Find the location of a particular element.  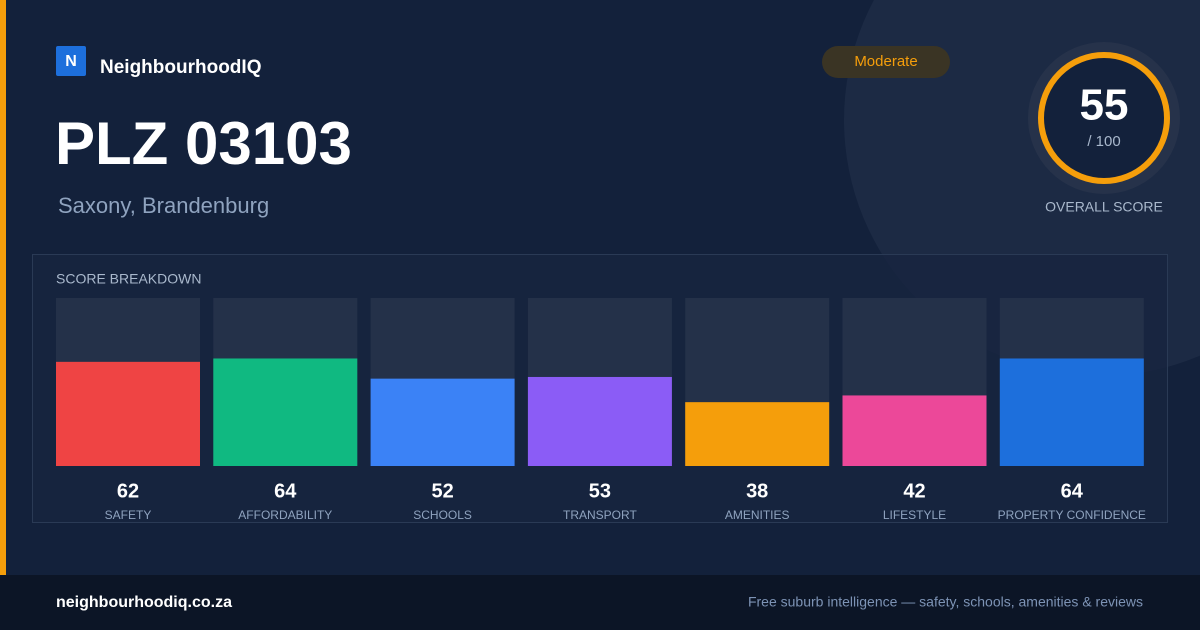

brand: NeighbourhoodIQ is located at coordinates (180, 67).